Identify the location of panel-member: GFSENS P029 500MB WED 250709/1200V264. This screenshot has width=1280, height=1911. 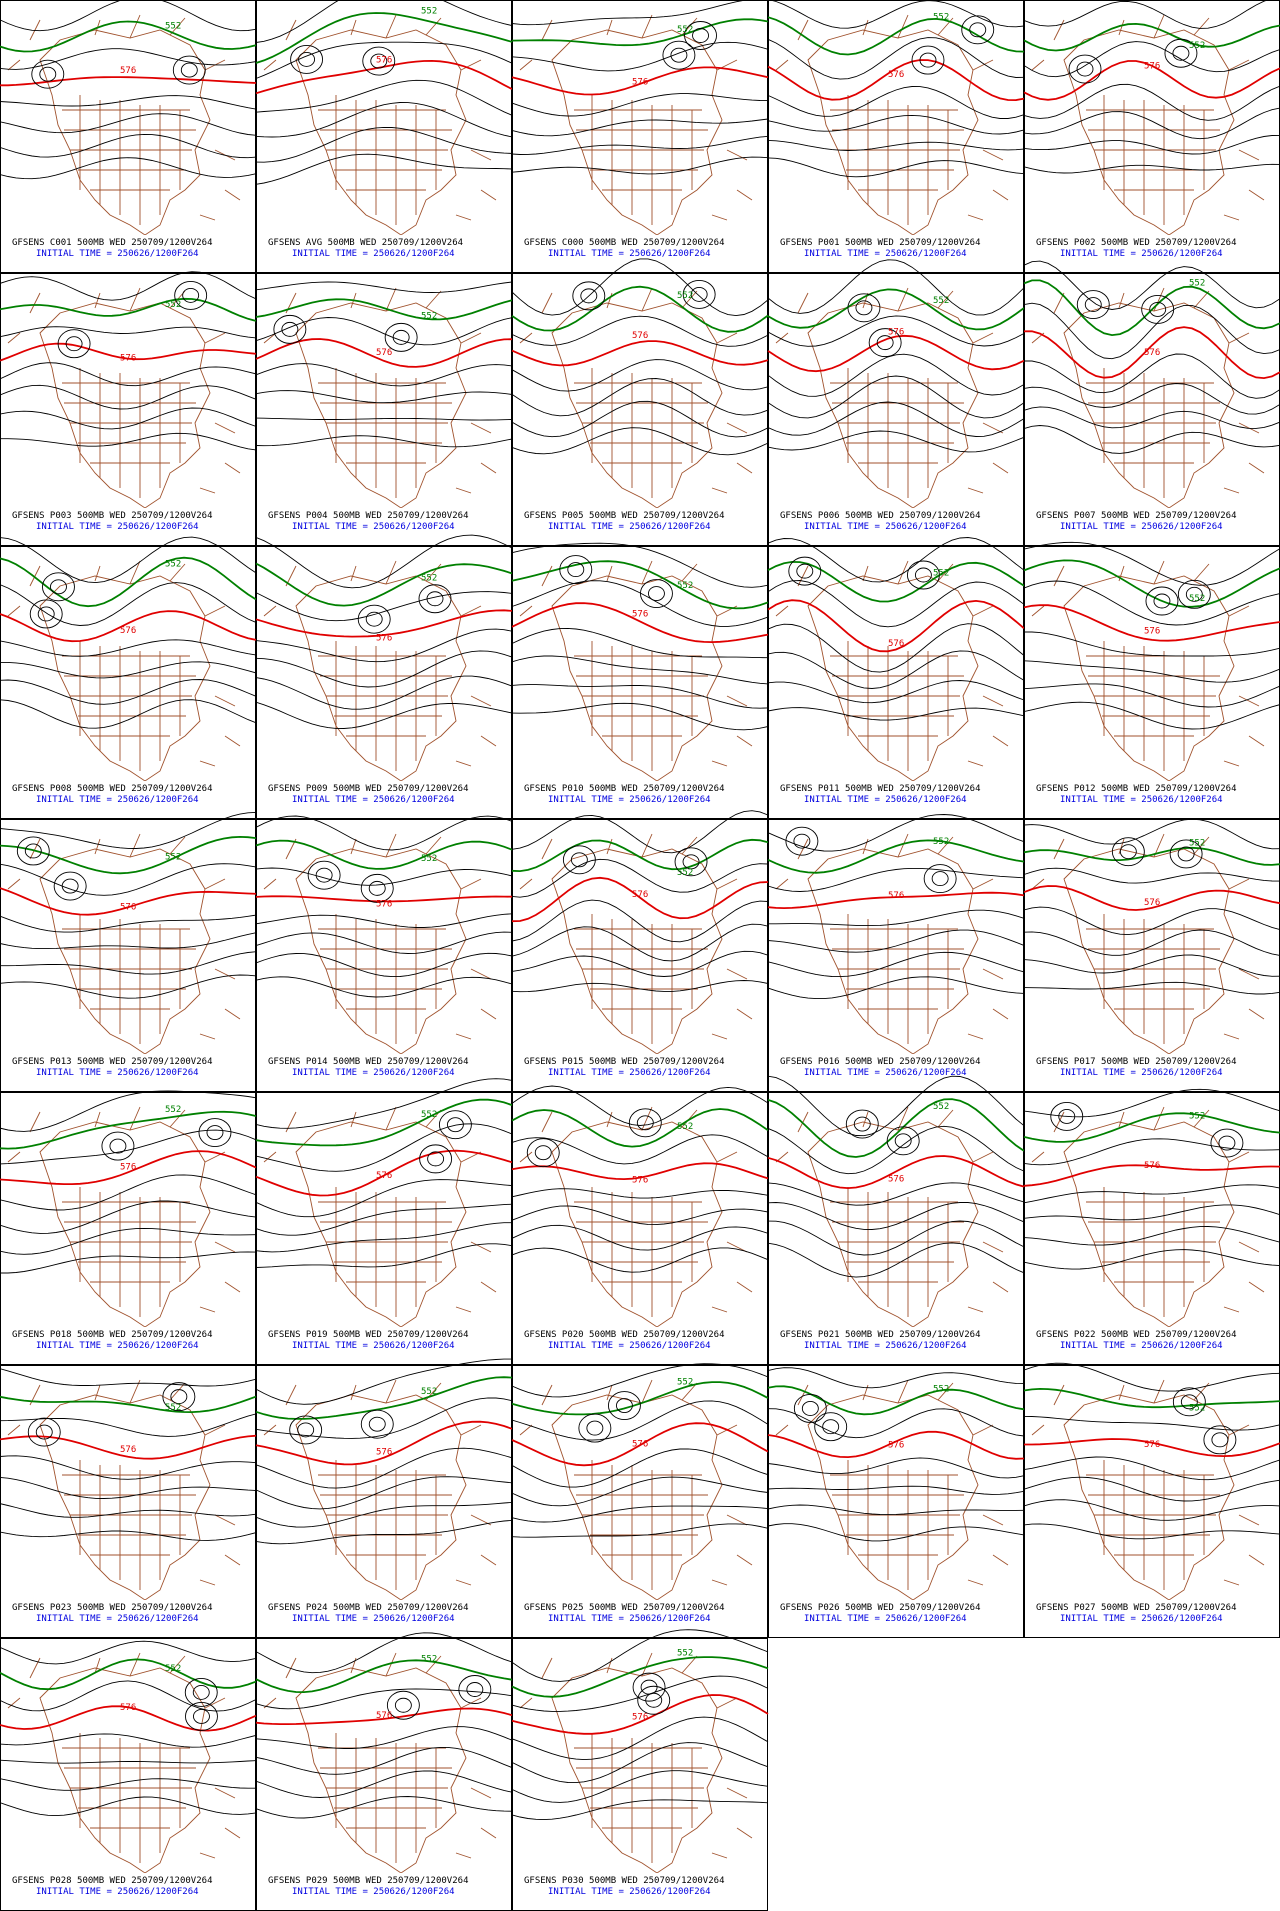
(368, 1881).